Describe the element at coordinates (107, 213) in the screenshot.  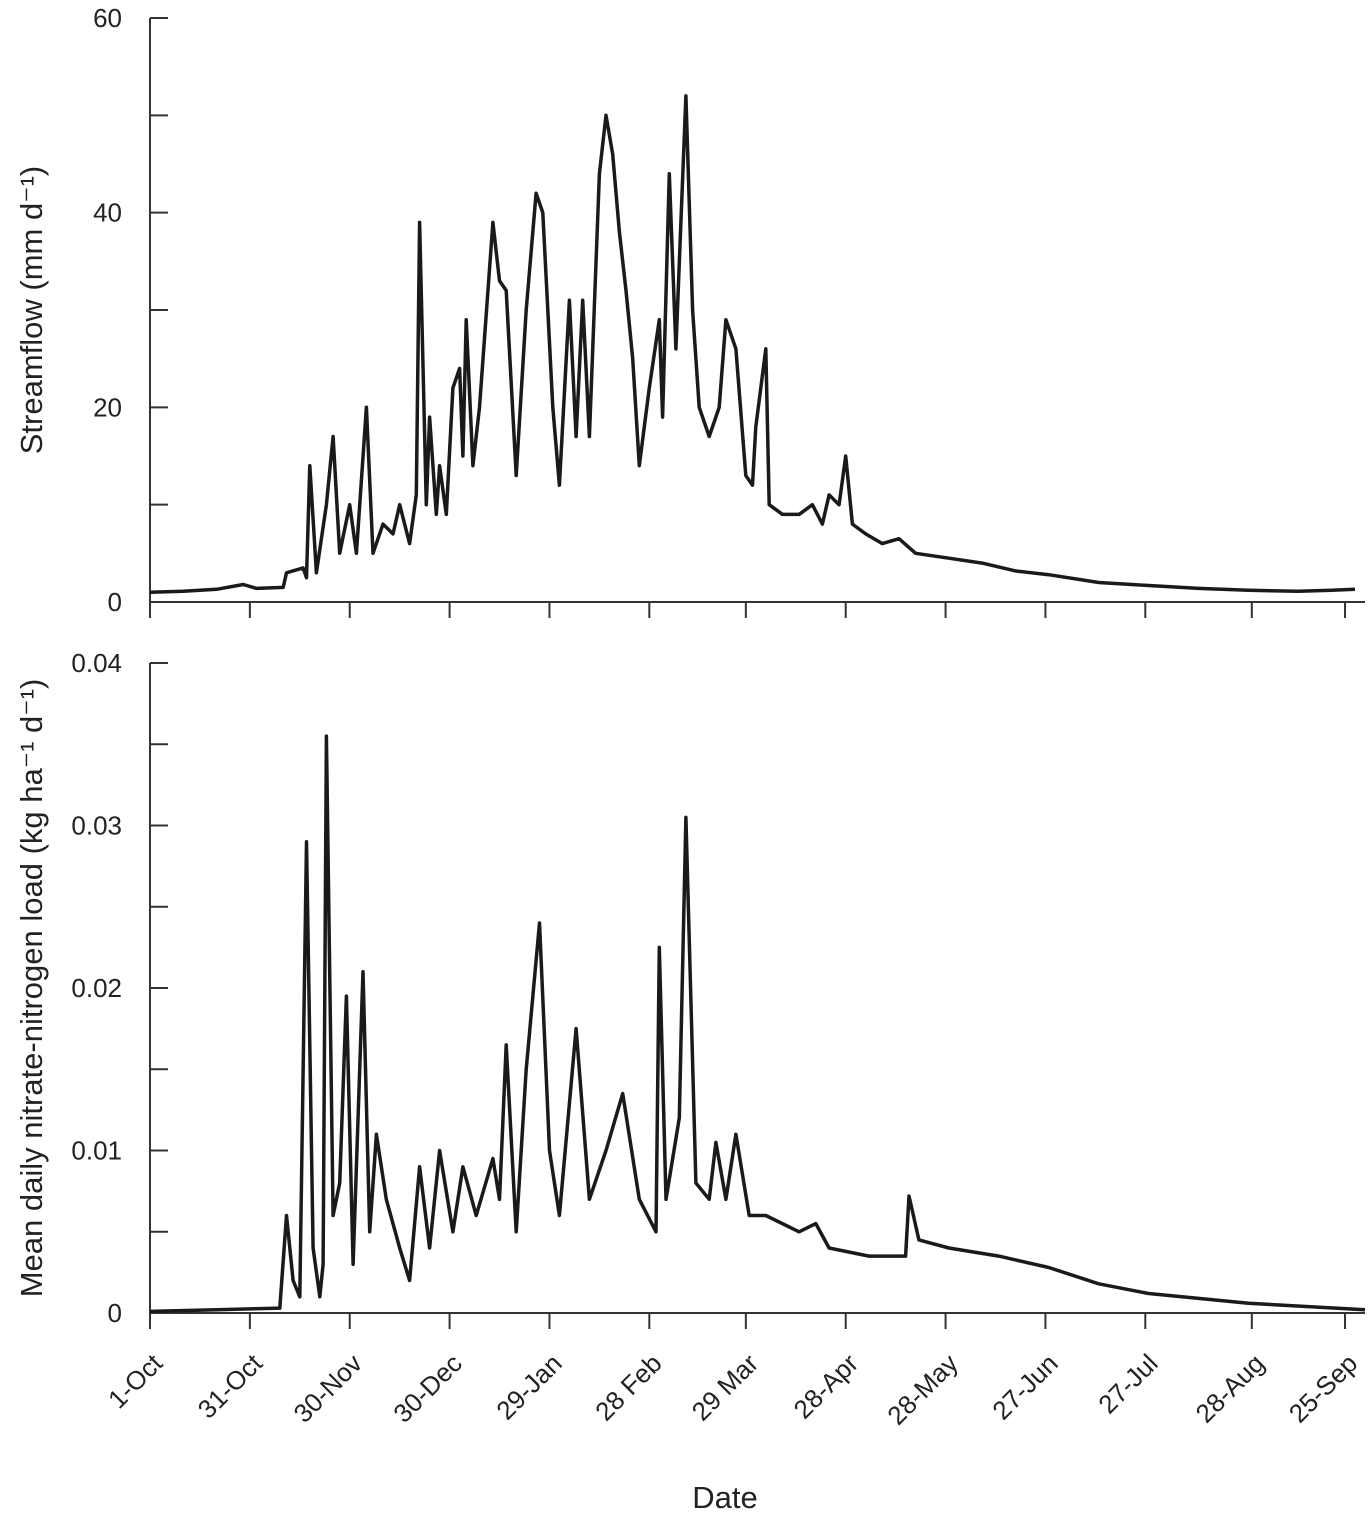
I see `y-tick-label: 40` at that location.